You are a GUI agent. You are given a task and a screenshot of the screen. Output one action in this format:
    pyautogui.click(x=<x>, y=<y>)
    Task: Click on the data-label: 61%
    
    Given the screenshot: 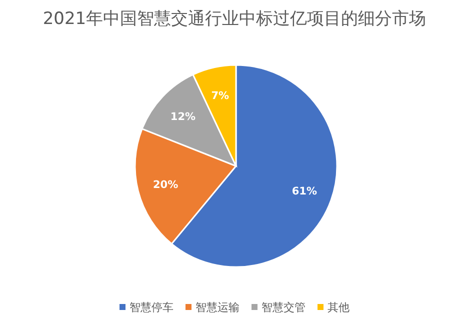 What is the action you would take?
    pyautogui.click(x=305, y=192)
    